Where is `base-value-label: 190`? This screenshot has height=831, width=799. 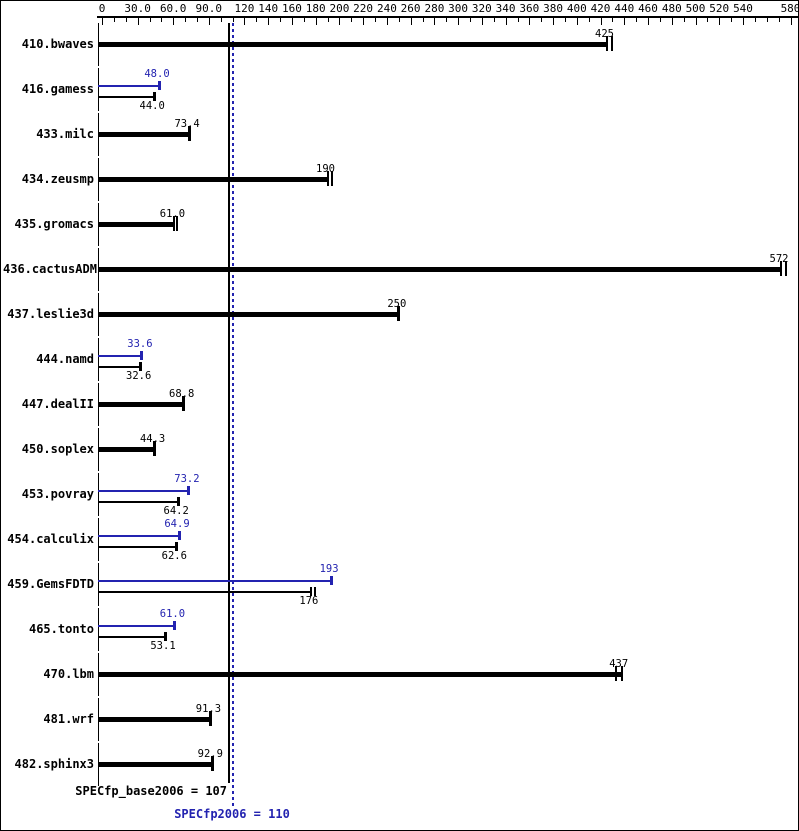
base-value-label: 190 is located at coordinates (325, 169).